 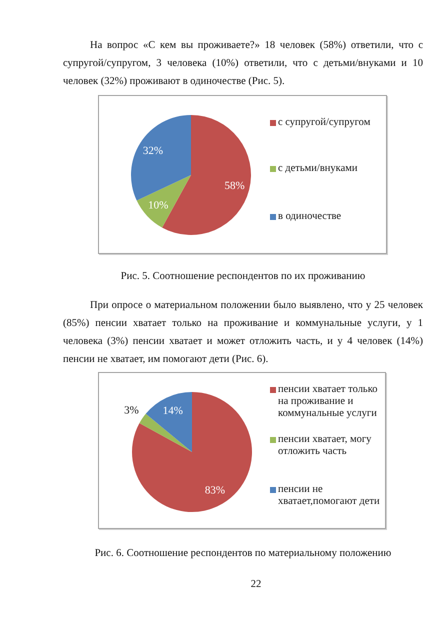 What do you see at coordinates (243, 64) in the screenshot?
I see `text: На вопрос «С кем вы проживаете?» 18 человек (58%) ответили, что с супругой/супругом, 3 человека (10%) ответили, что с детьми/внуками и 10 человек (32%) проживают в одиночестве (Рис. 5).` at bounding box center [243, 64].